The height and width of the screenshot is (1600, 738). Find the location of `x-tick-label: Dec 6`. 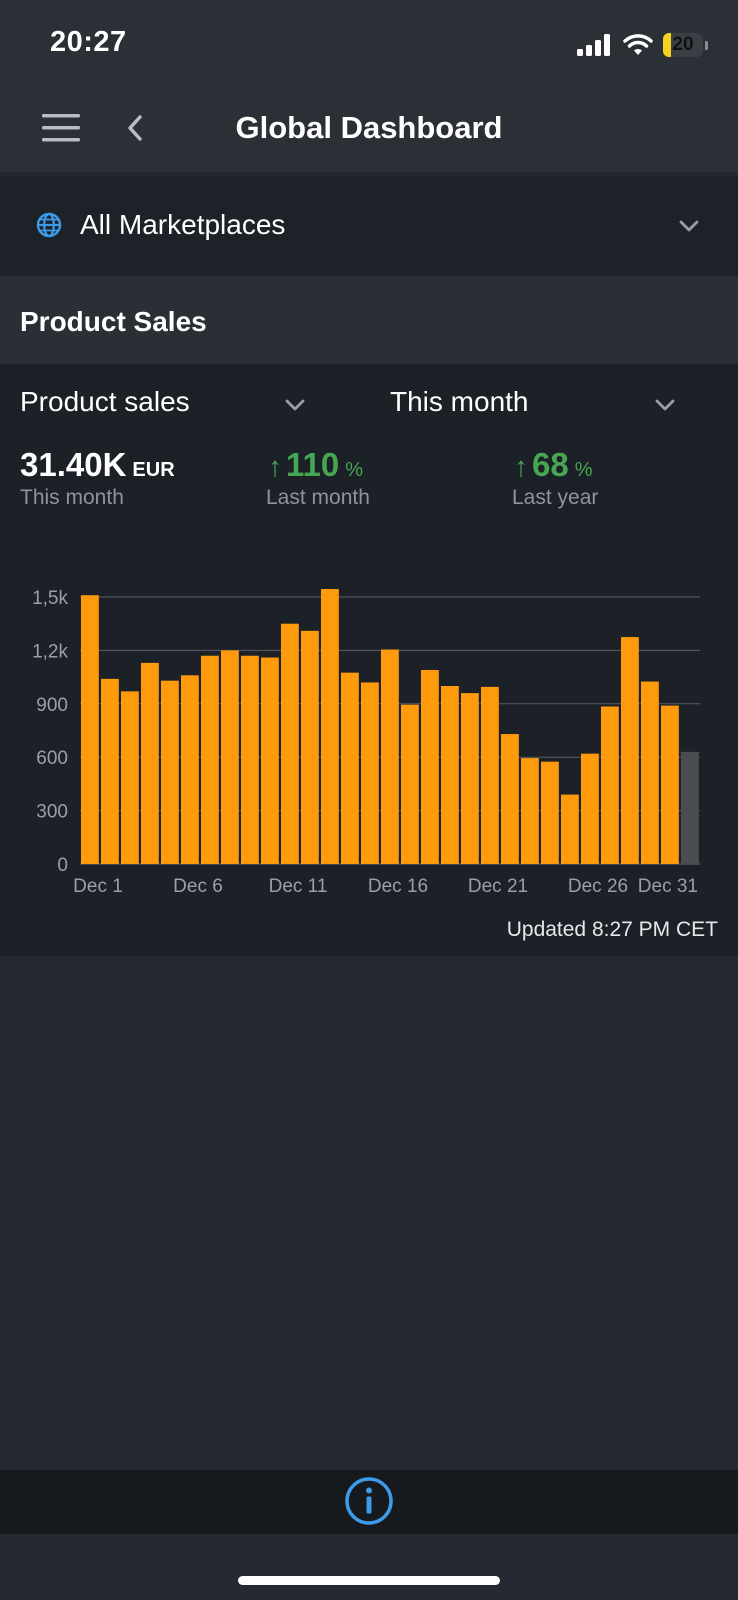

x-tick-label: Dec 6 is located at coordinates (198, 886).